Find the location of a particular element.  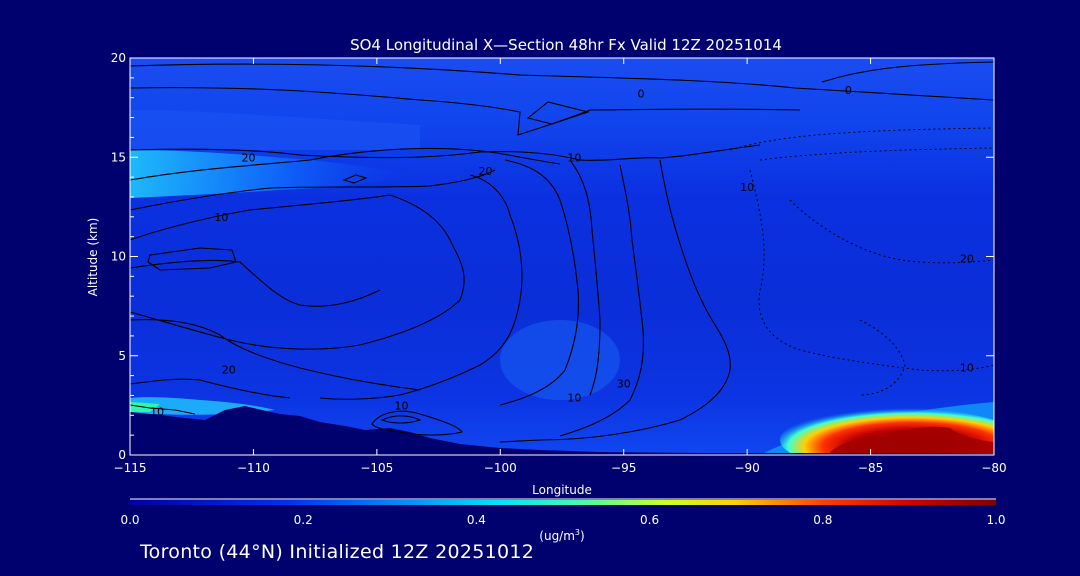

x-tick-label: −100 is located at coordinates (500, 468).